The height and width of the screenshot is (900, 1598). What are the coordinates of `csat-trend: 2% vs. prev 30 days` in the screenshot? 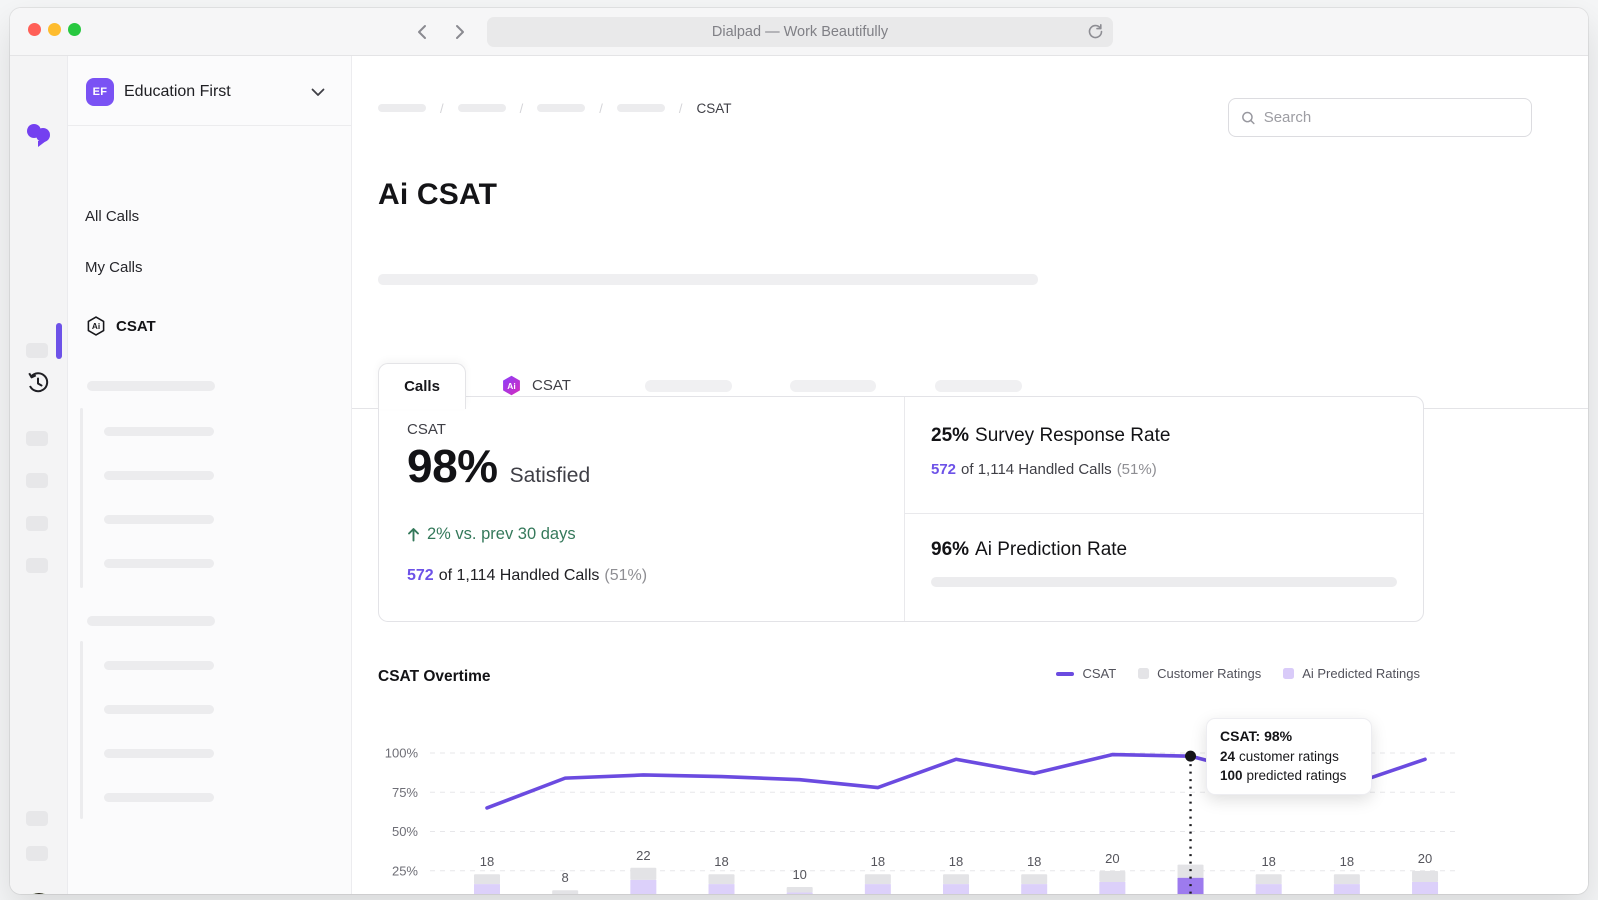 It's located at (491, 534).